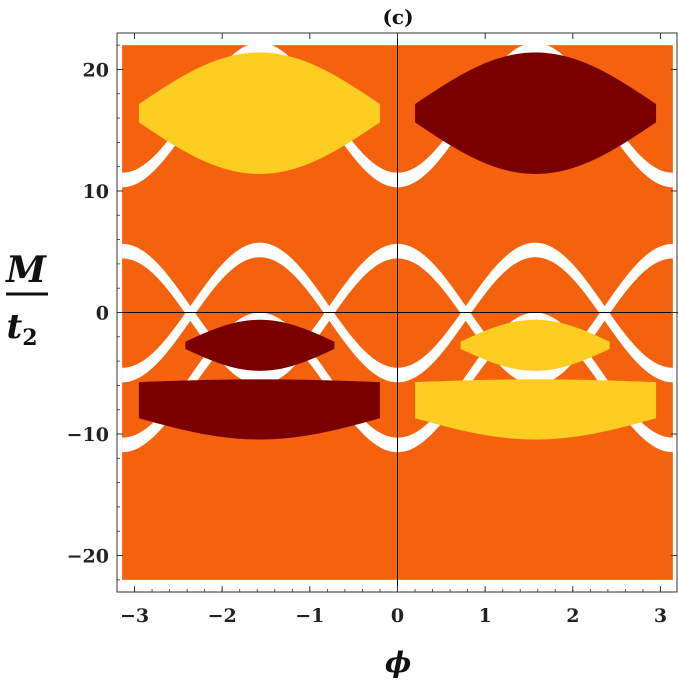 The height and width of the screenshot is (685, 678). I want to click on y-tick-label: 10, so click(96, 192).